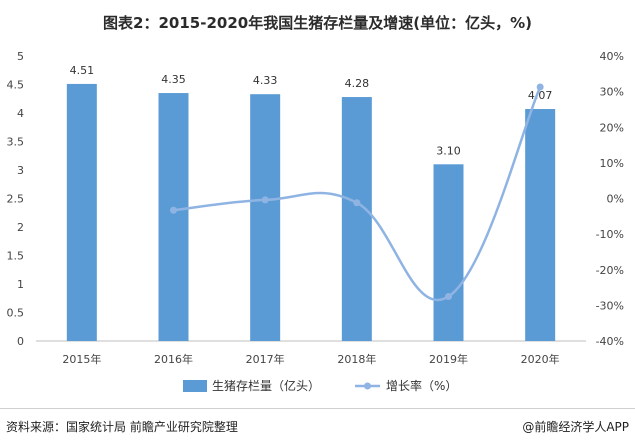 The width and height of the screenshot is (635, 442). Describe the element at coordinates (448, 359) in the screenshot. I see `x-tick-label: 2019年` at that location.